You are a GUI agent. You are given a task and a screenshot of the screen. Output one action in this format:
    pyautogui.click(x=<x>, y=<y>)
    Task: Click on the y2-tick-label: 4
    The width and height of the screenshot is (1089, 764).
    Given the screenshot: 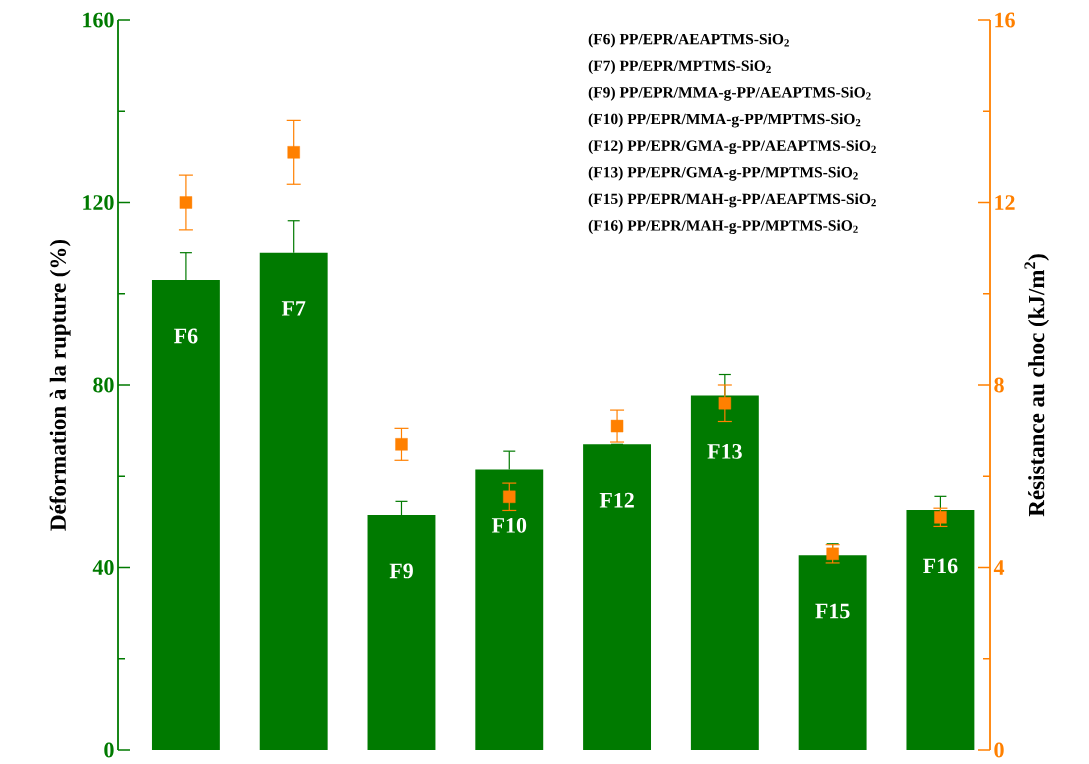 What is the action you would take?
    pyautogui.click(x=999, y=567)
    